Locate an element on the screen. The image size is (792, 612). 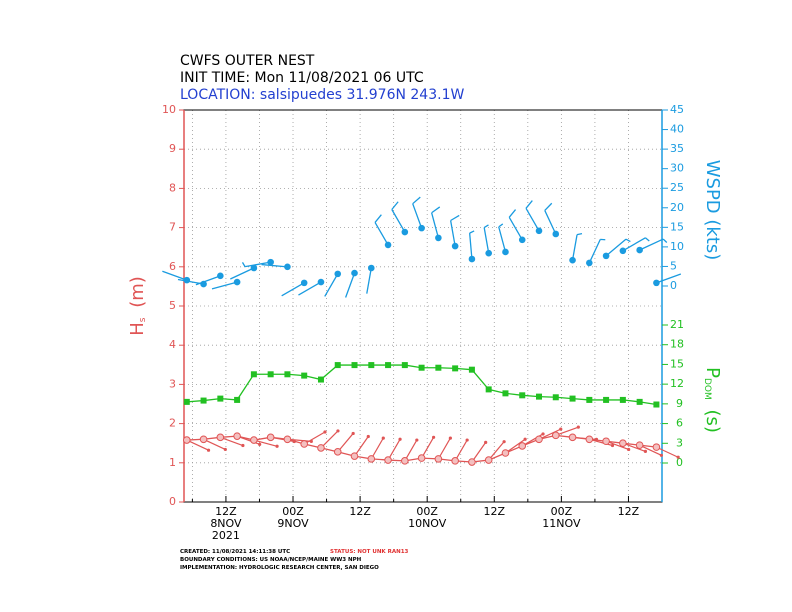
y2-tick-label: 25 is located at coordinates (677, 187).